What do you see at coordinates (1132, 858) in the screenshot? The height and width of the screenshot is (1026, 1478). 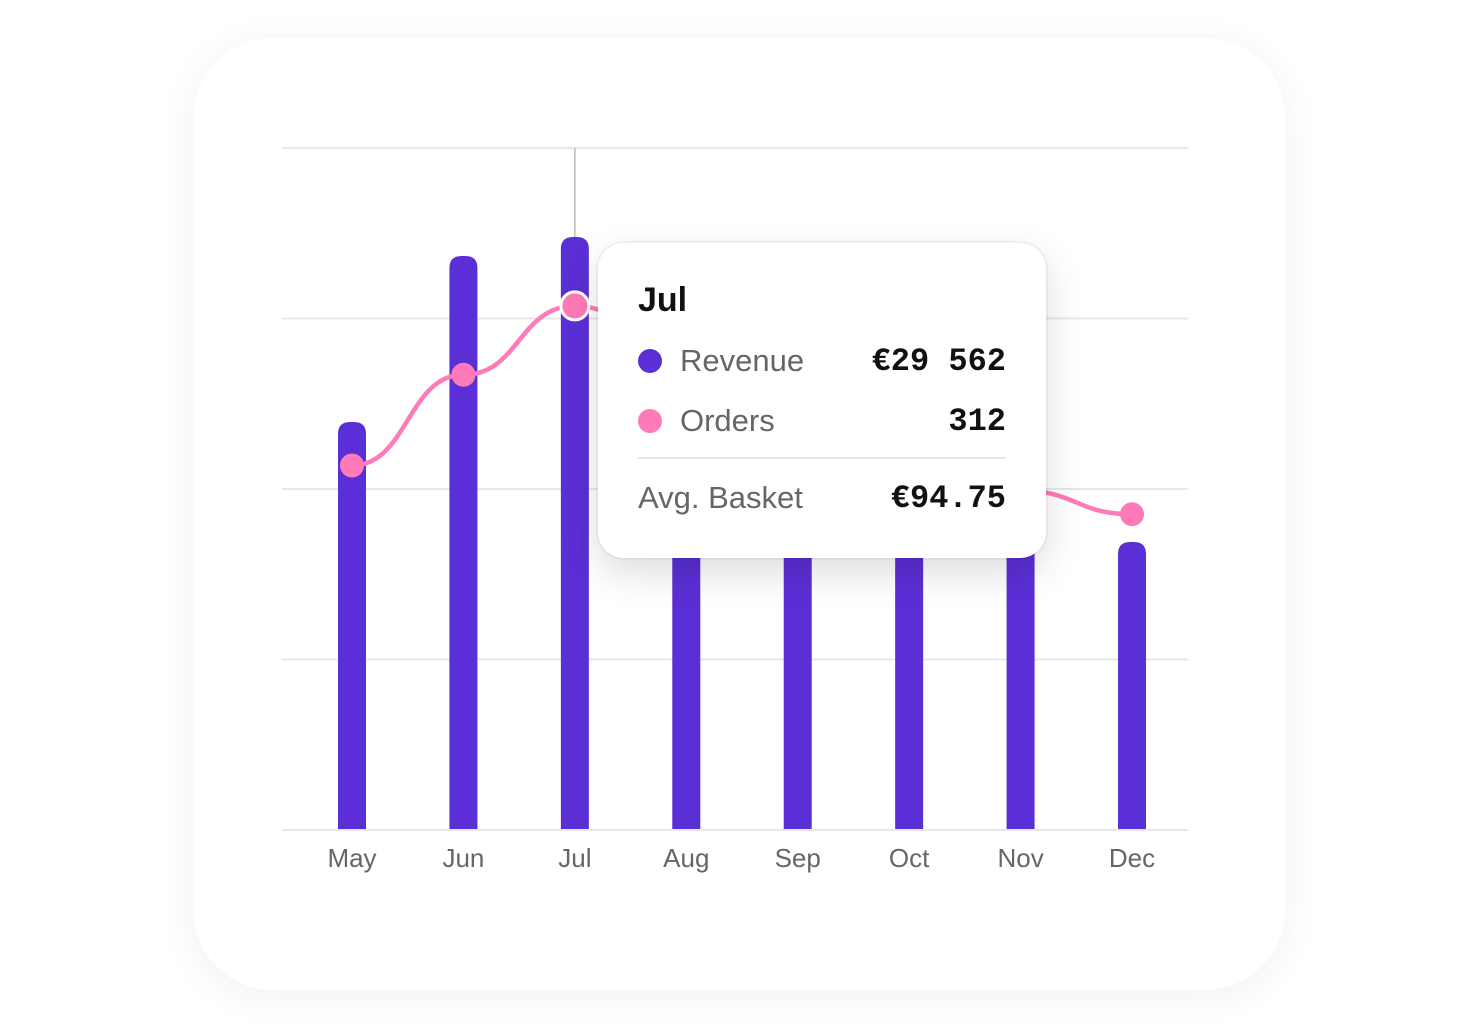 I see `x-tick-label: Dec` at bounding box center [1132, 858].